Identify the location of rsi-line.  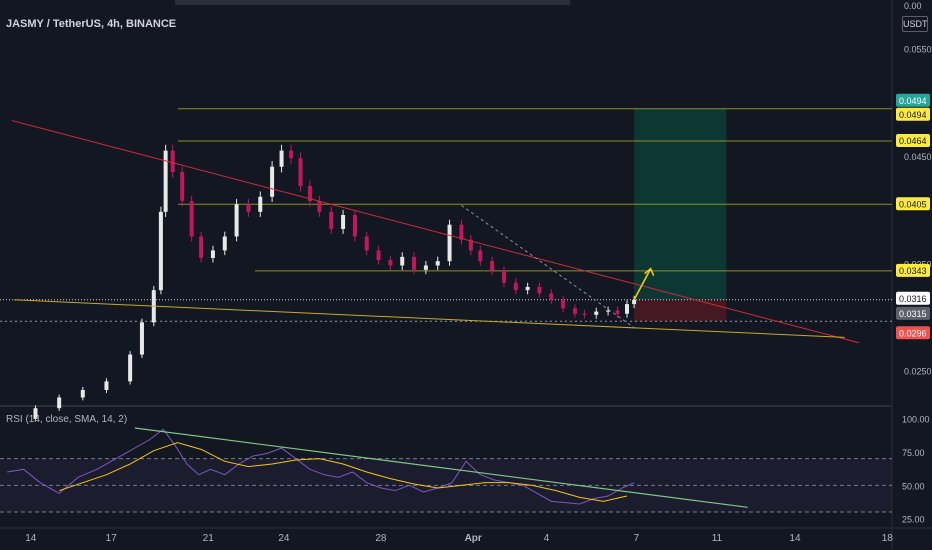
(321, 466).